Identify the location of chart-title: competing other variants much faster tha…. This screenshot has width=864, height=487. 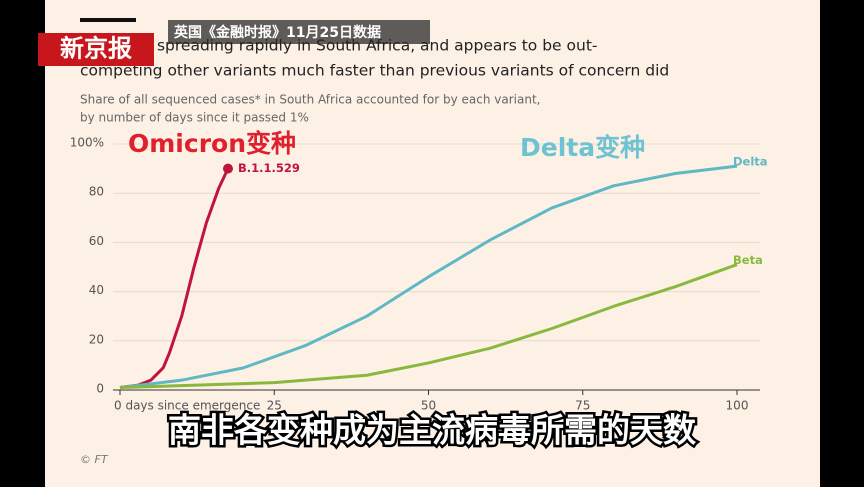
(374, 71).